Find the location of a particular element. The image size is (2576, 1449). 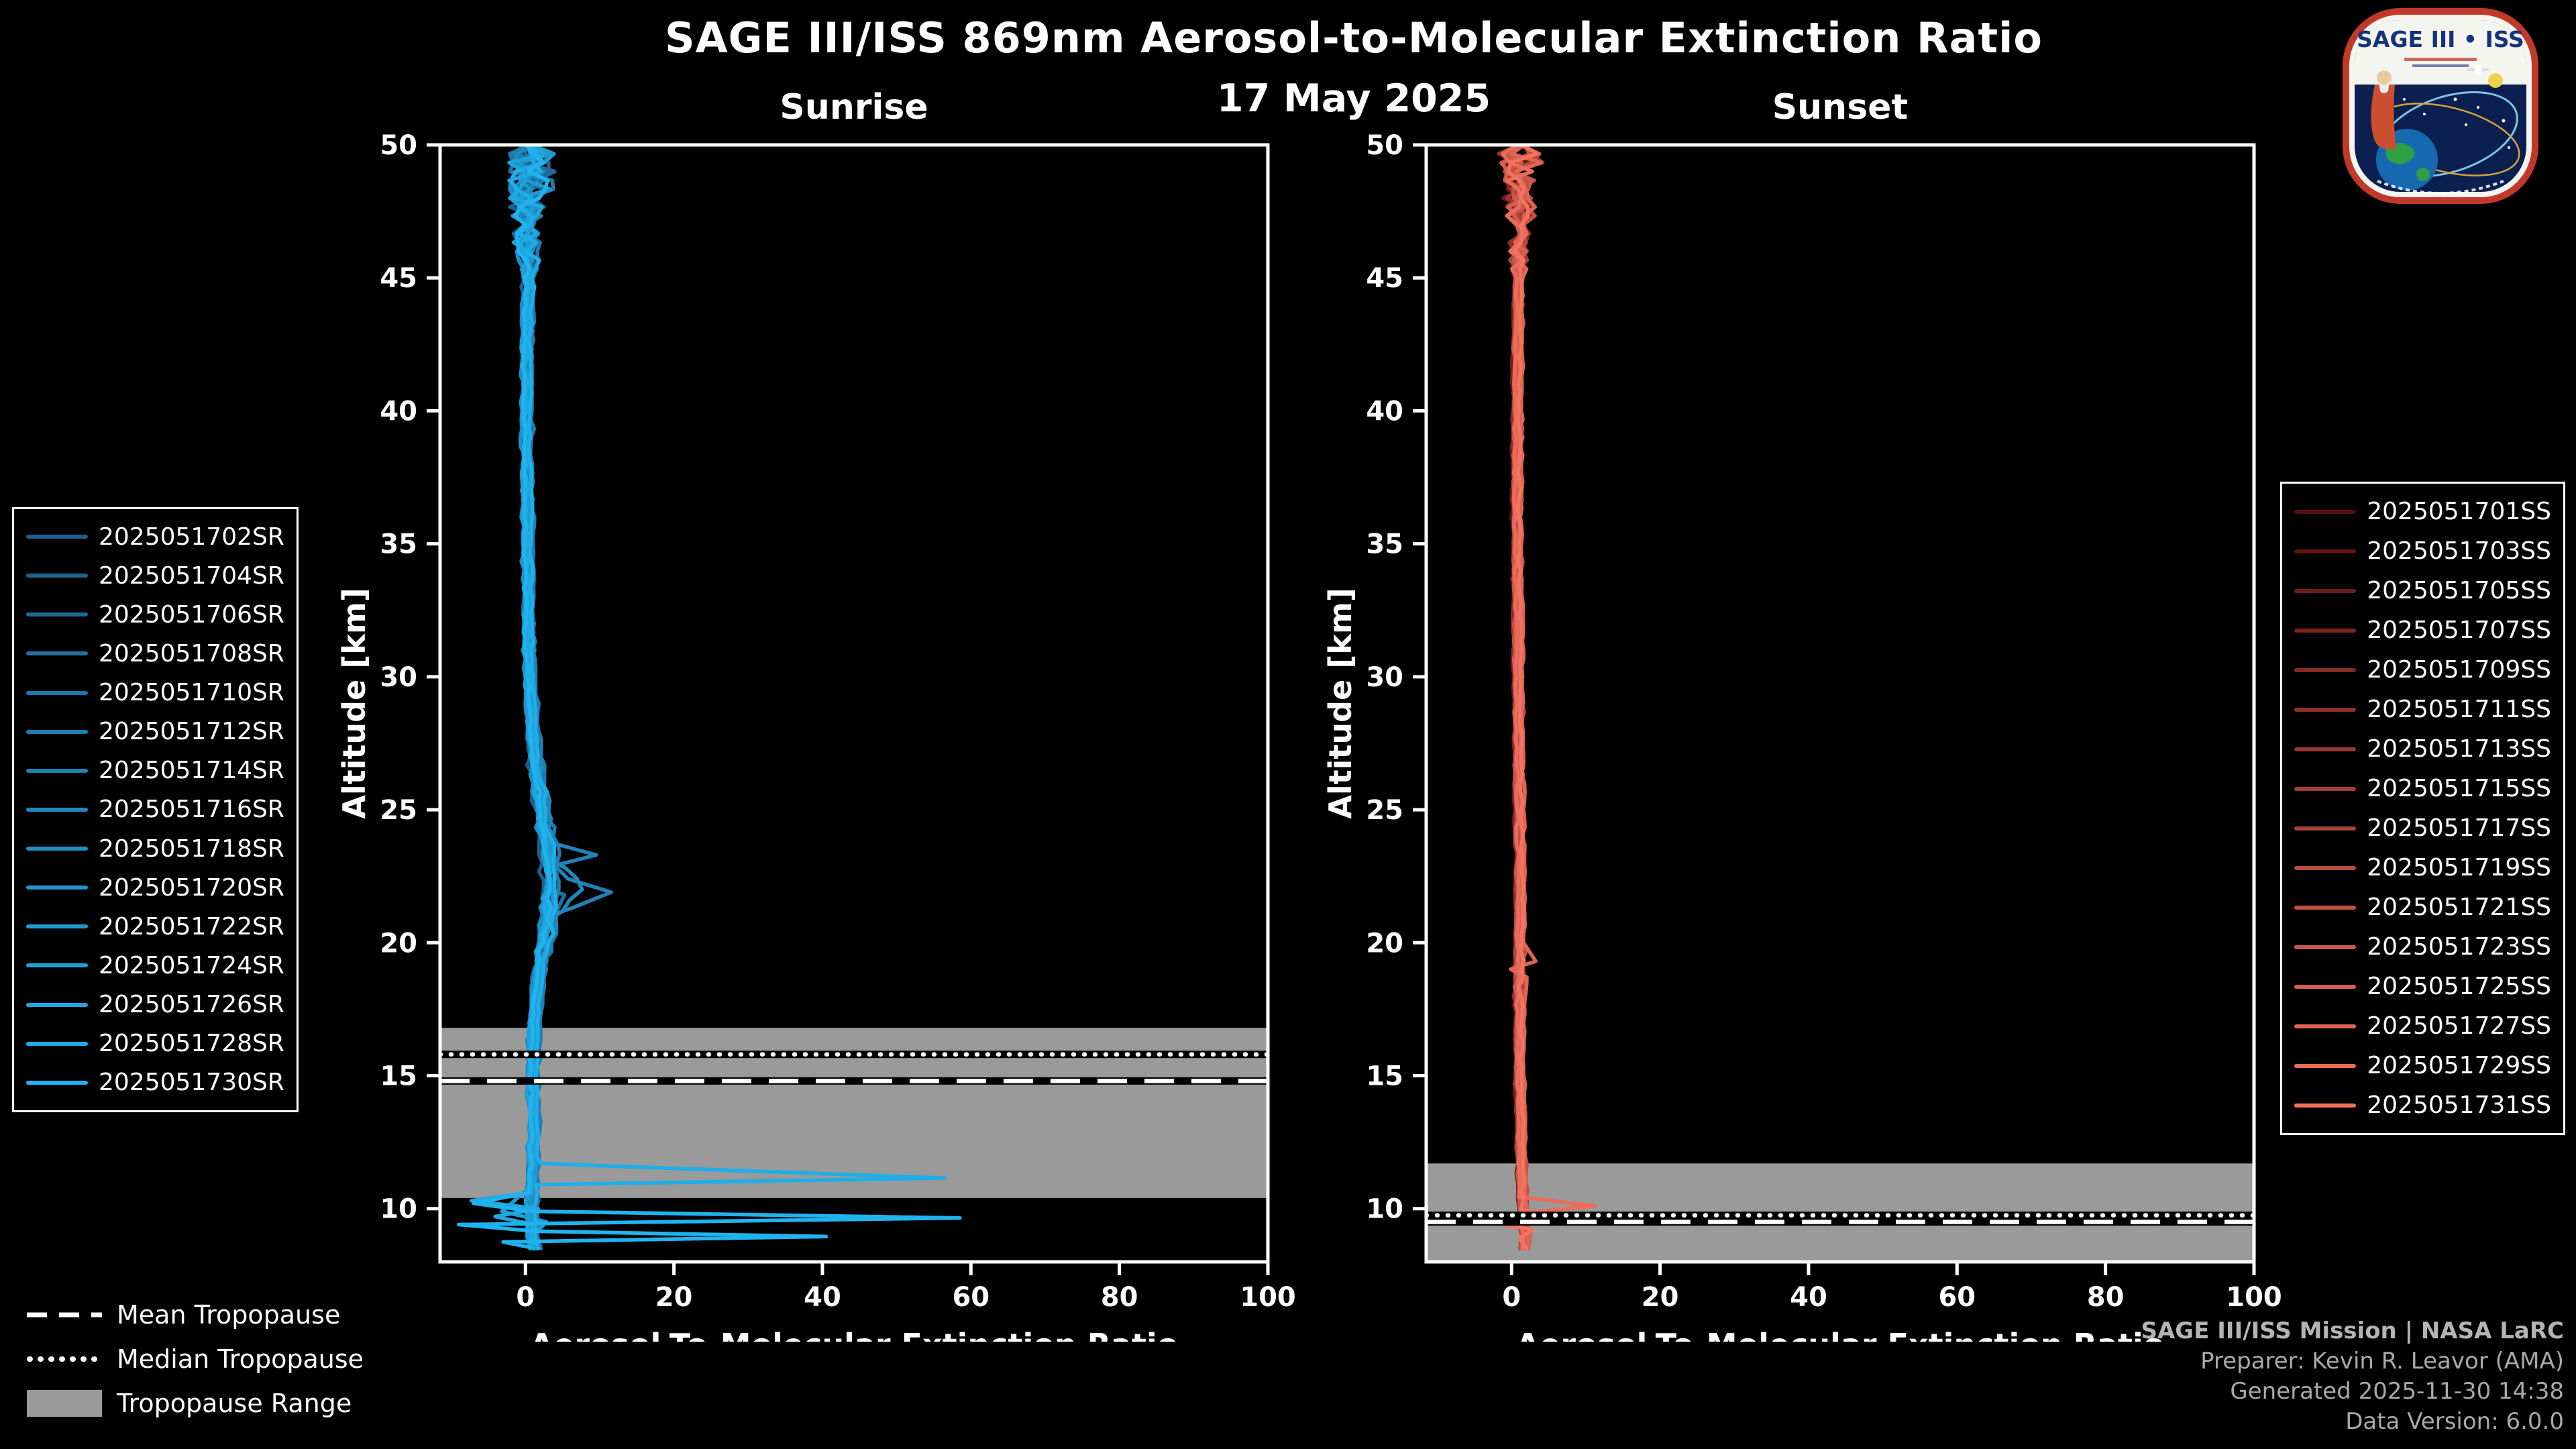

legend-label: 2025051704SR is located at coordinates (191, 575).